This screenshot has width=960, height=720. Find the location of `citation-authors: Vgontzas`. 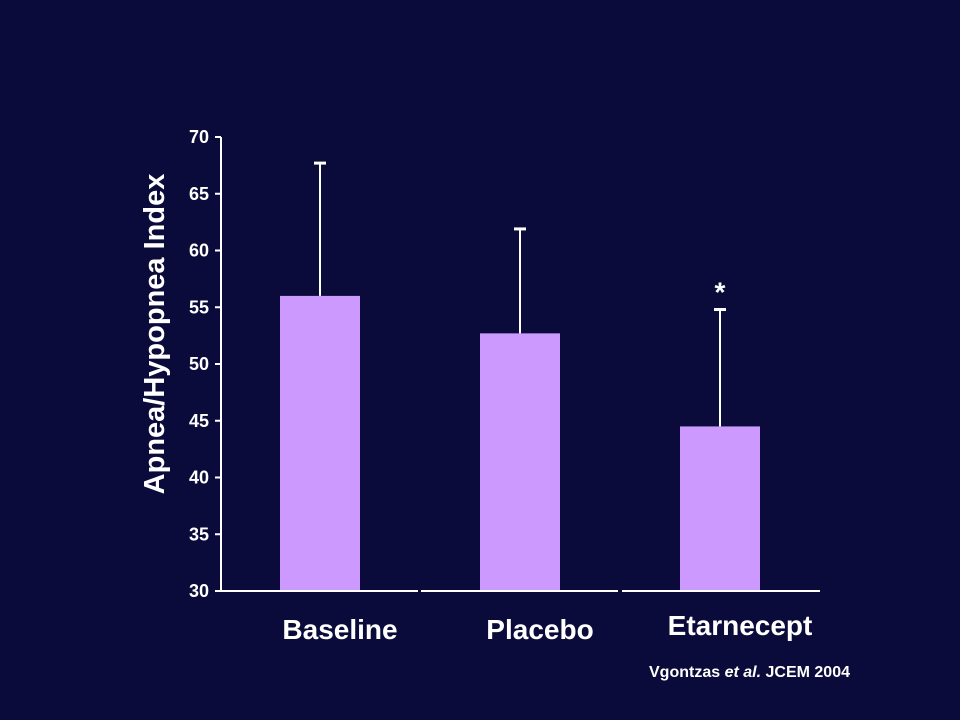

citation-authors: Vgontzas is located at coordinates (685, 672).